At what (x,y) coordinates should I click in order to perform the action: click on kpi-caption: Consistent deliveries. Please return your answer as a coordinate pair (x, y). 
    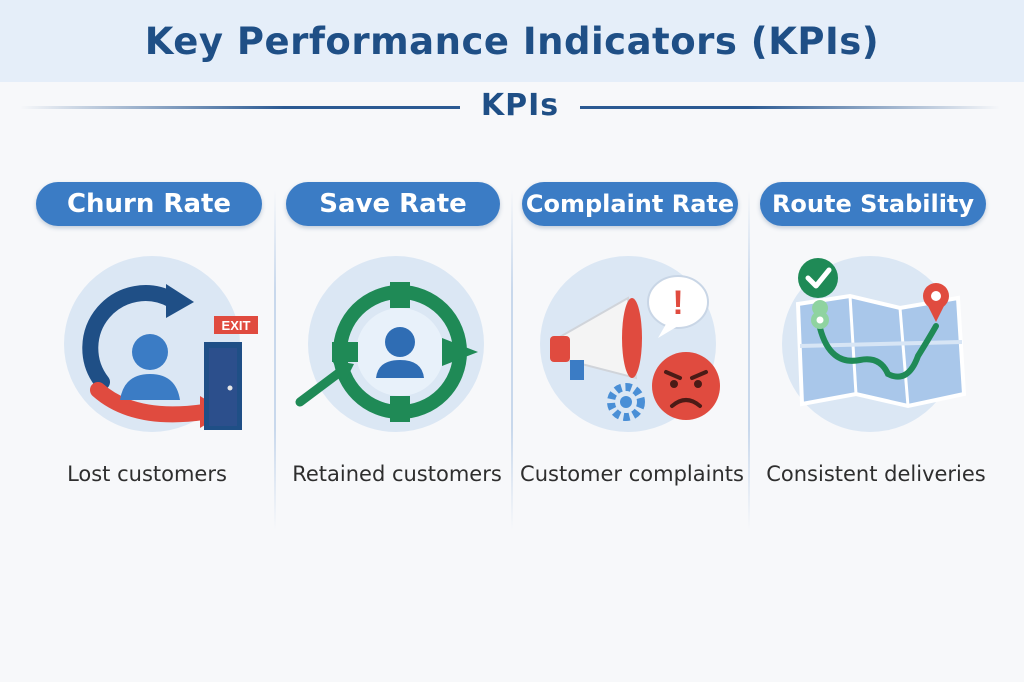
    Looking at the image, I should click on (876, 474).